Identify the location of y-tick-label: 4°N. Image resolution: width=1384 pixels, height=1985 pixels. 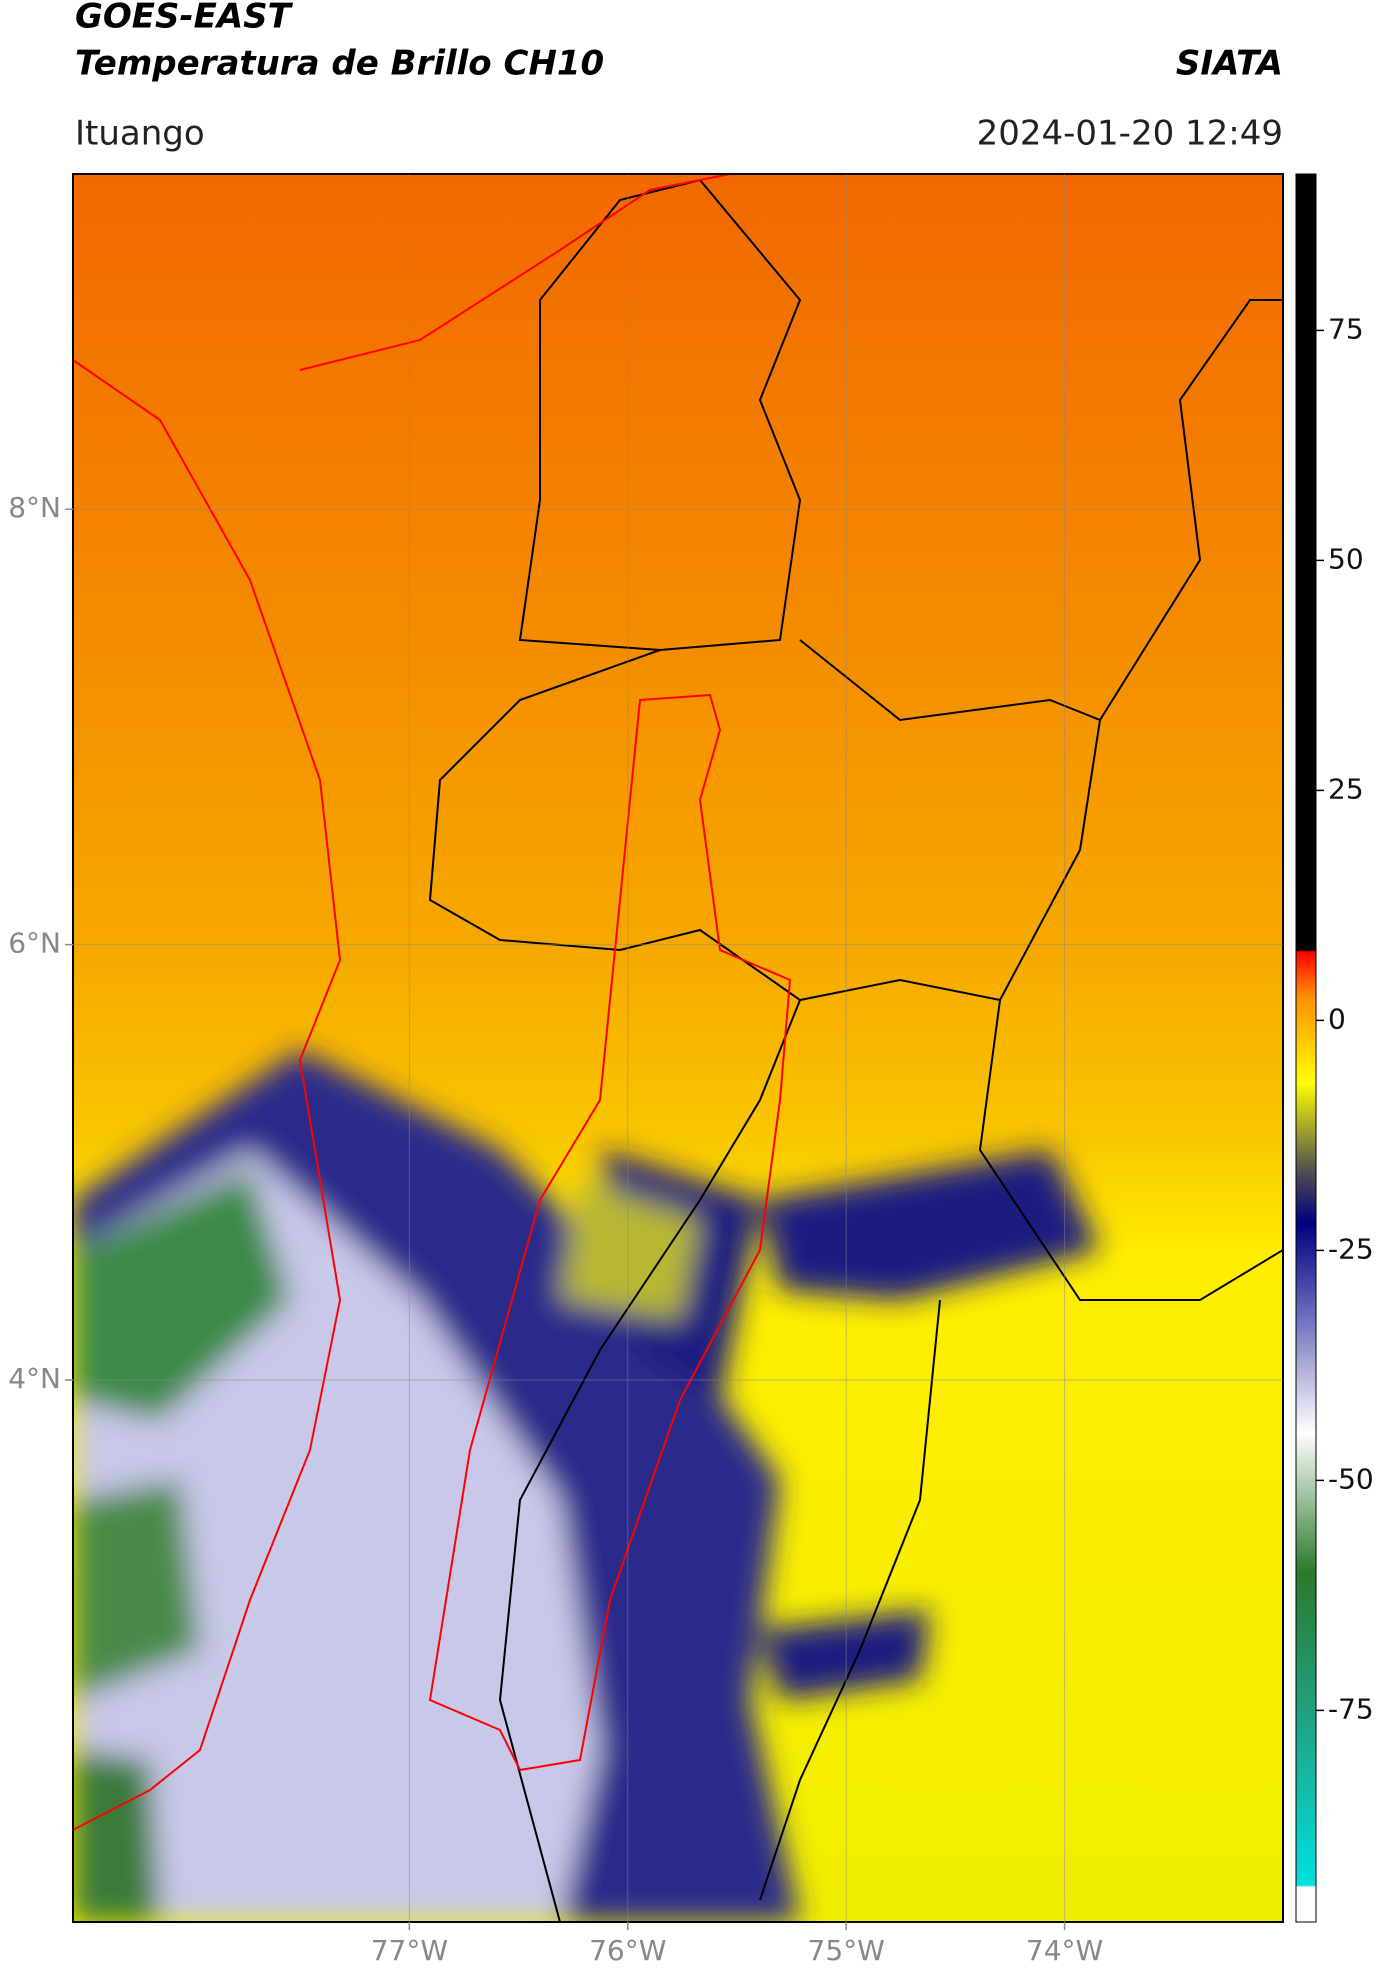
(34, 1378).